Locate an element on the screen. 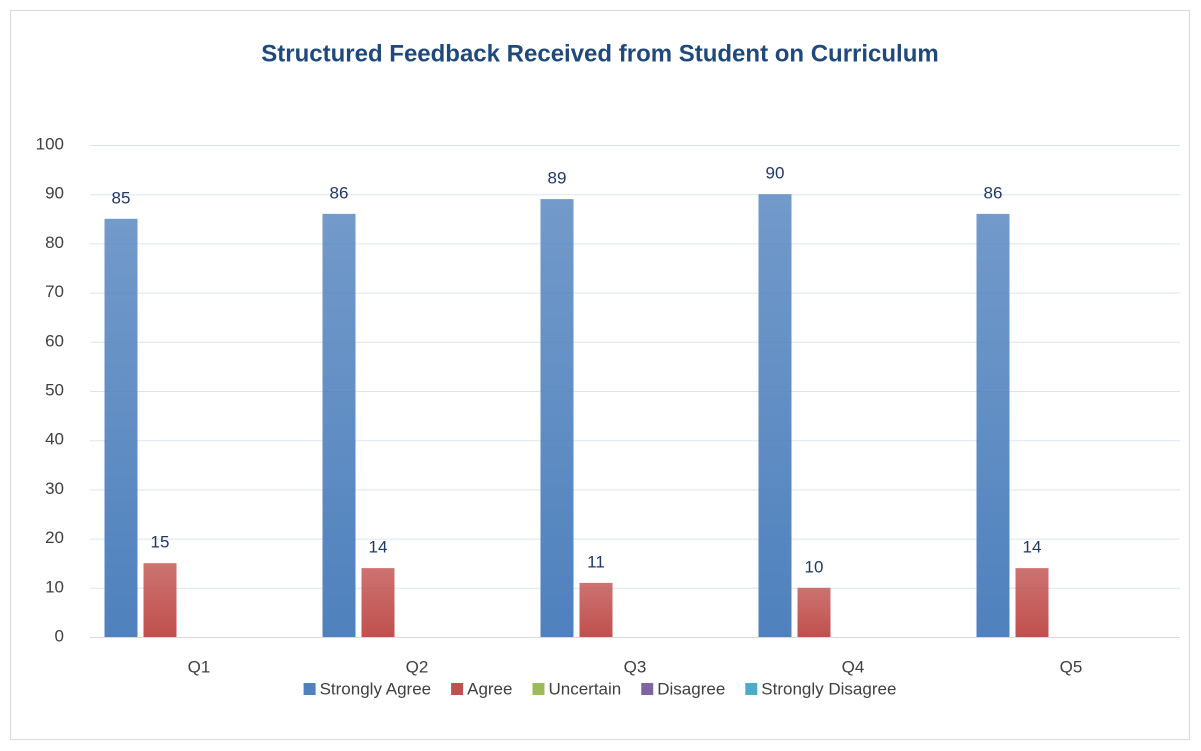  legend-label: Strongly Disagree is located at coordinates (828, 688).